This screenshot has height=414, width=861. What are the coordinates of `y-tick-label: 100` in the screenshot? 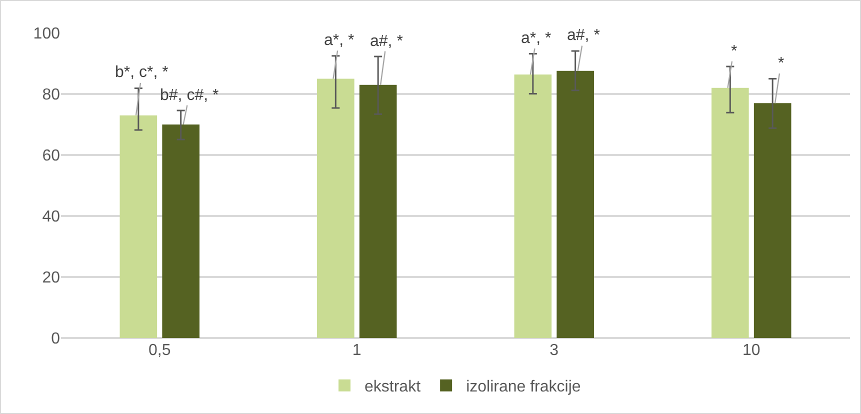 It's located at (46, 34).